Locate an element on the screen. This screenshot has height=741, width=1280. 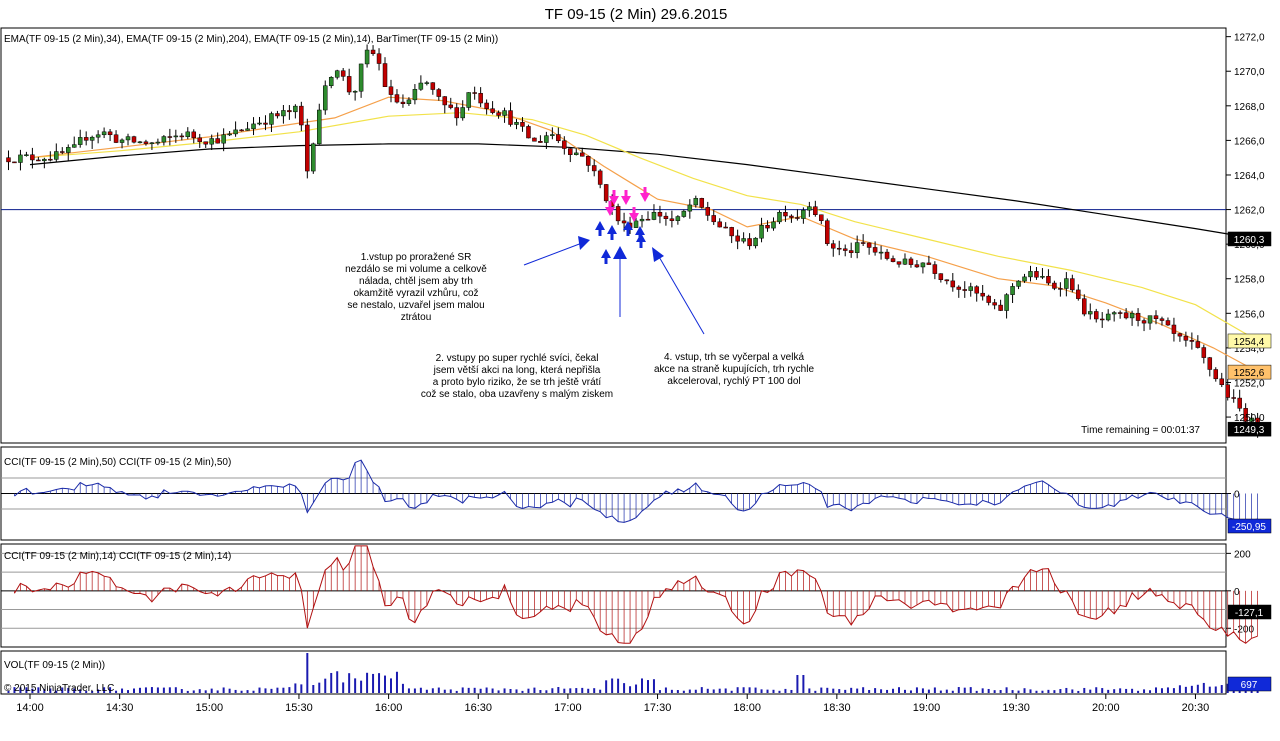
cci50-line is located at coordinates (636, 491).